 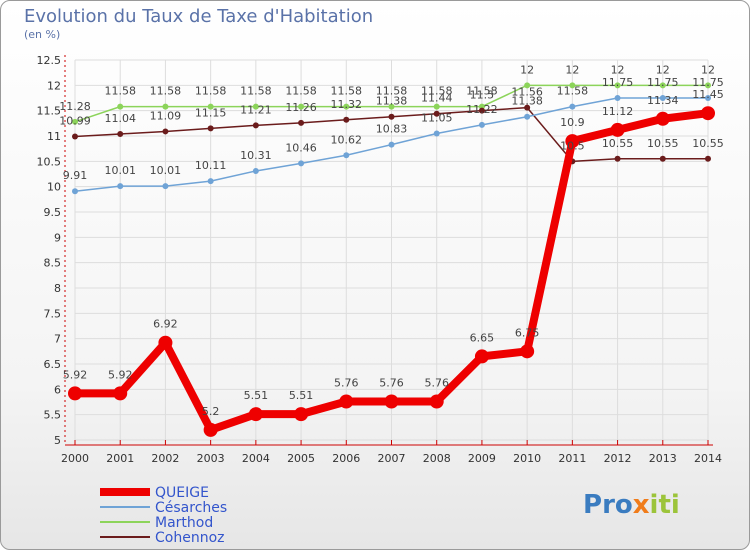 What do you see at coordinates (53, 364) in the screenshot?
I see `y-tick-label: 6.5` at bounding box center [53, 364].